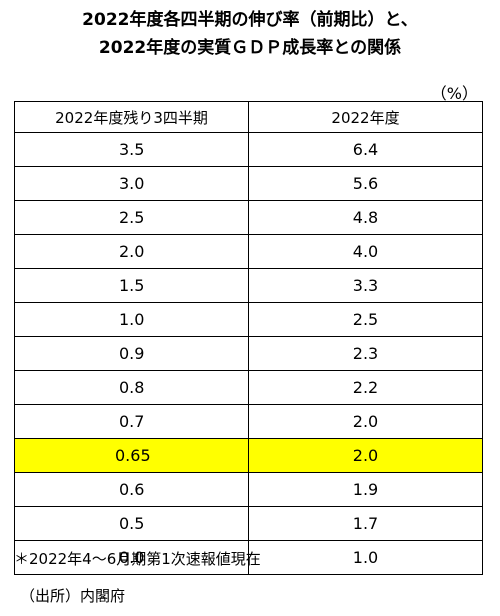 This screenshot has width=500, height=616. I want to click on source-note: （出所）内閣府, so click(73, 596).